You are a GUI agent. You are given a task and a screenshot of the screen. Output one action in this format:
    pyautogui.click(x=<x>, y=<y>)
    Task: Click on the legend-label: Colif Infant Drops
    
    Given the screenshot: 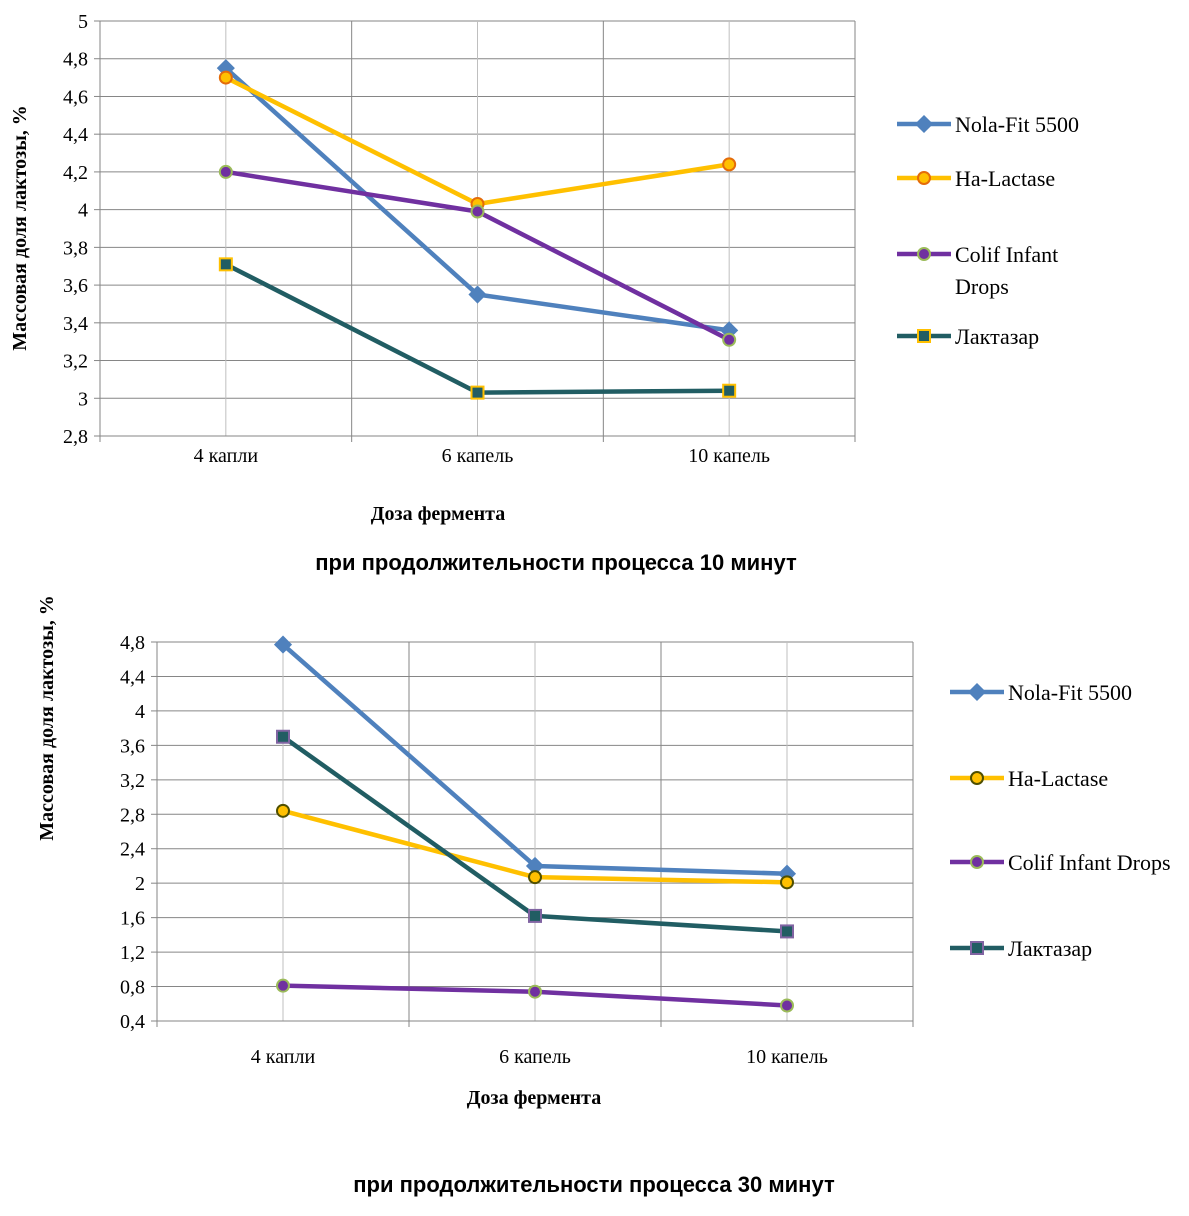 What is the action you would take?
    pyautogui.click(x=1089, y=862)
    